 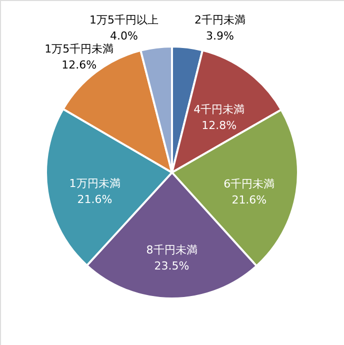 What do you see at coordinates (172, 250) in the screenshot?
I see `slice-label: 8千円未満` at bounding box center [172, 250].